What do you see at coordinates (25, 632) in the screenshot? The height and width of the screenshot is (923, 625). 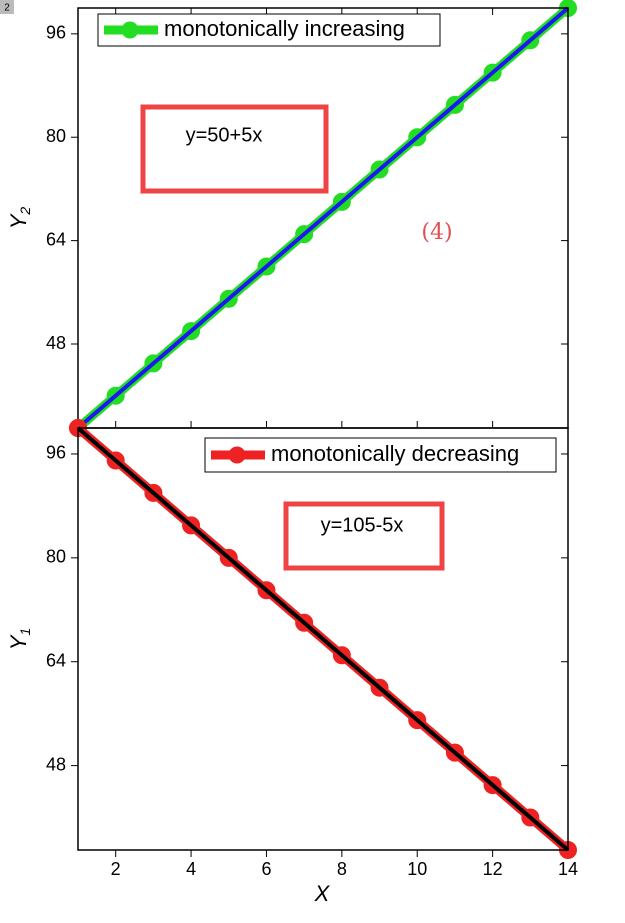 I see `y-axis-label-sub: 1` at bounding box center [25, 632].